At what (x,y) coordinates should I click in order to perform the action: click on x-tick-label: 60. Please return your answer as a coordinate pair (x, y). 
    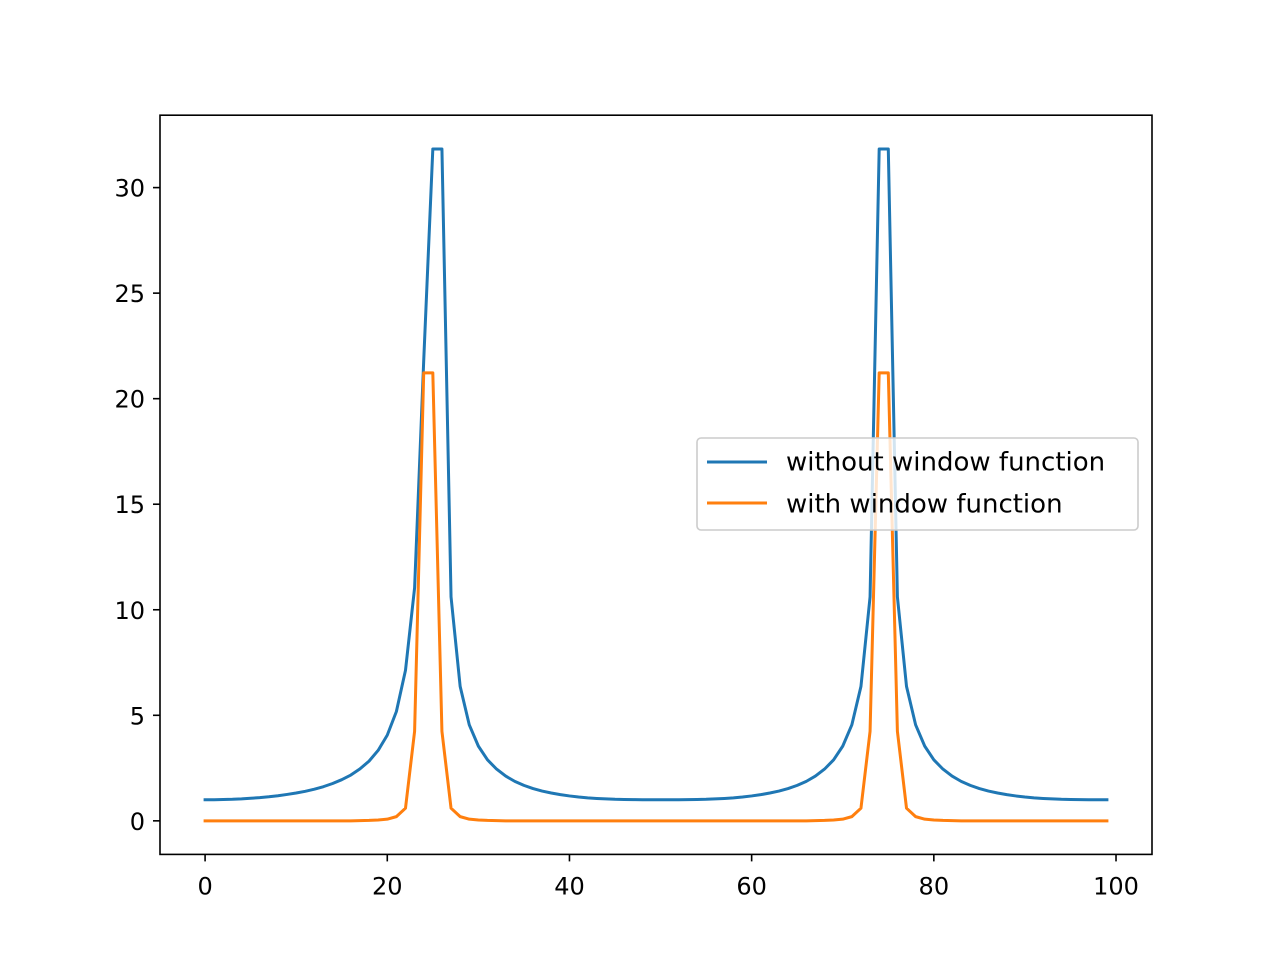
    Looking at the image, I should click on (751, 886).